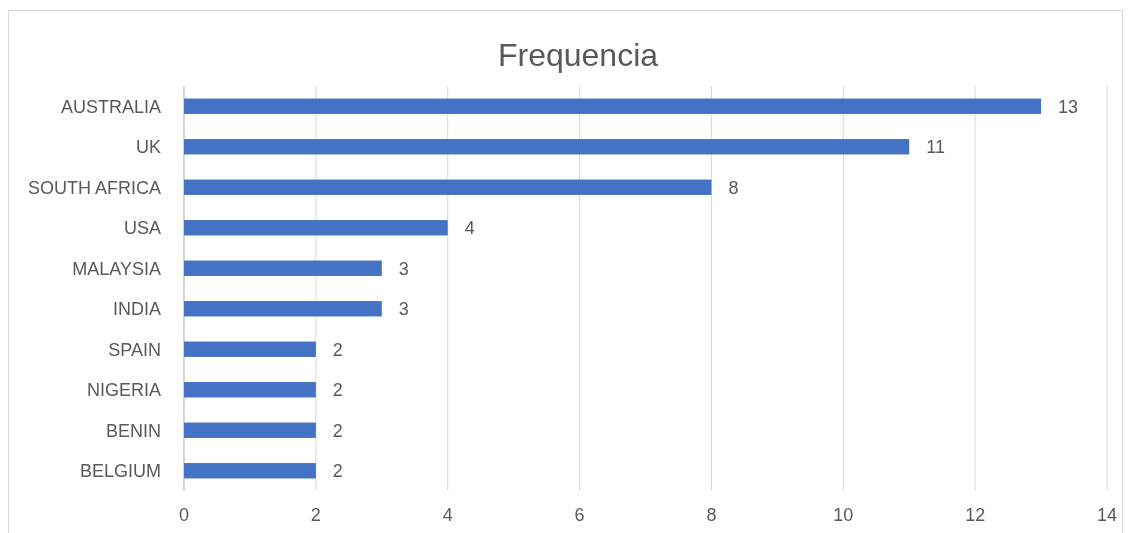  What do you see at coordinates (469, 228) in the screenshot?
I see `data-label: 4` at bounding box center [469, 228].